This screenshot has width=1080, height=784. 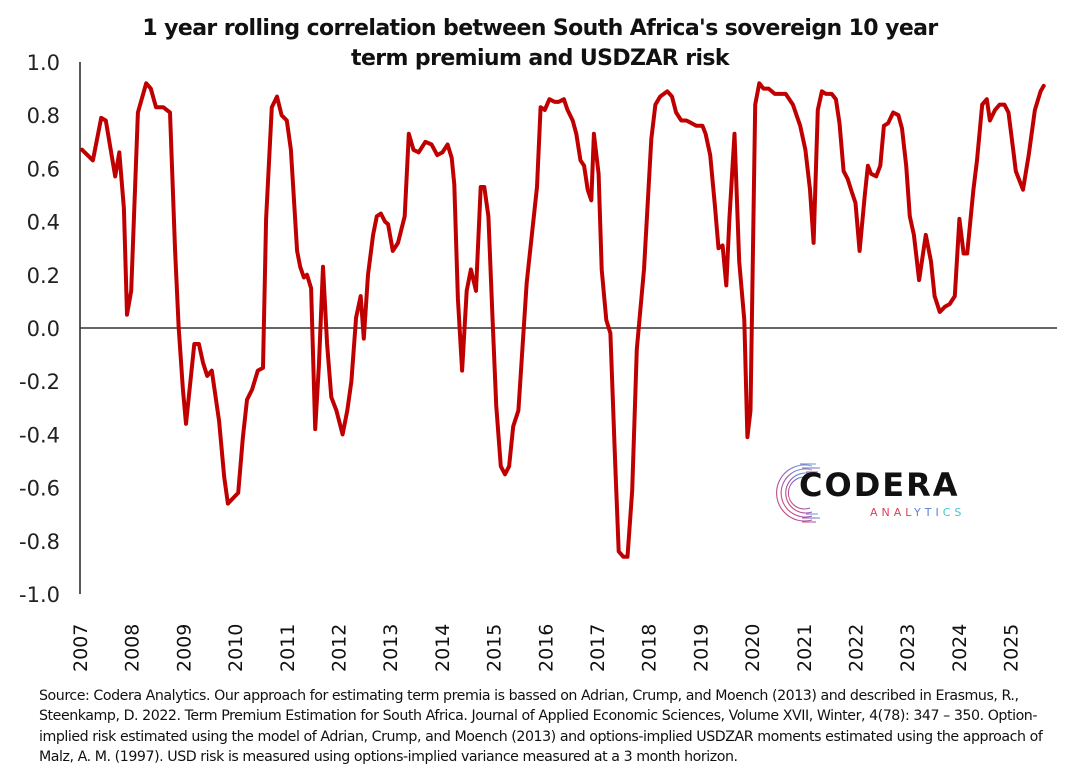 I want to click on x-tick-label: 2012, so click(x=340, y=648).